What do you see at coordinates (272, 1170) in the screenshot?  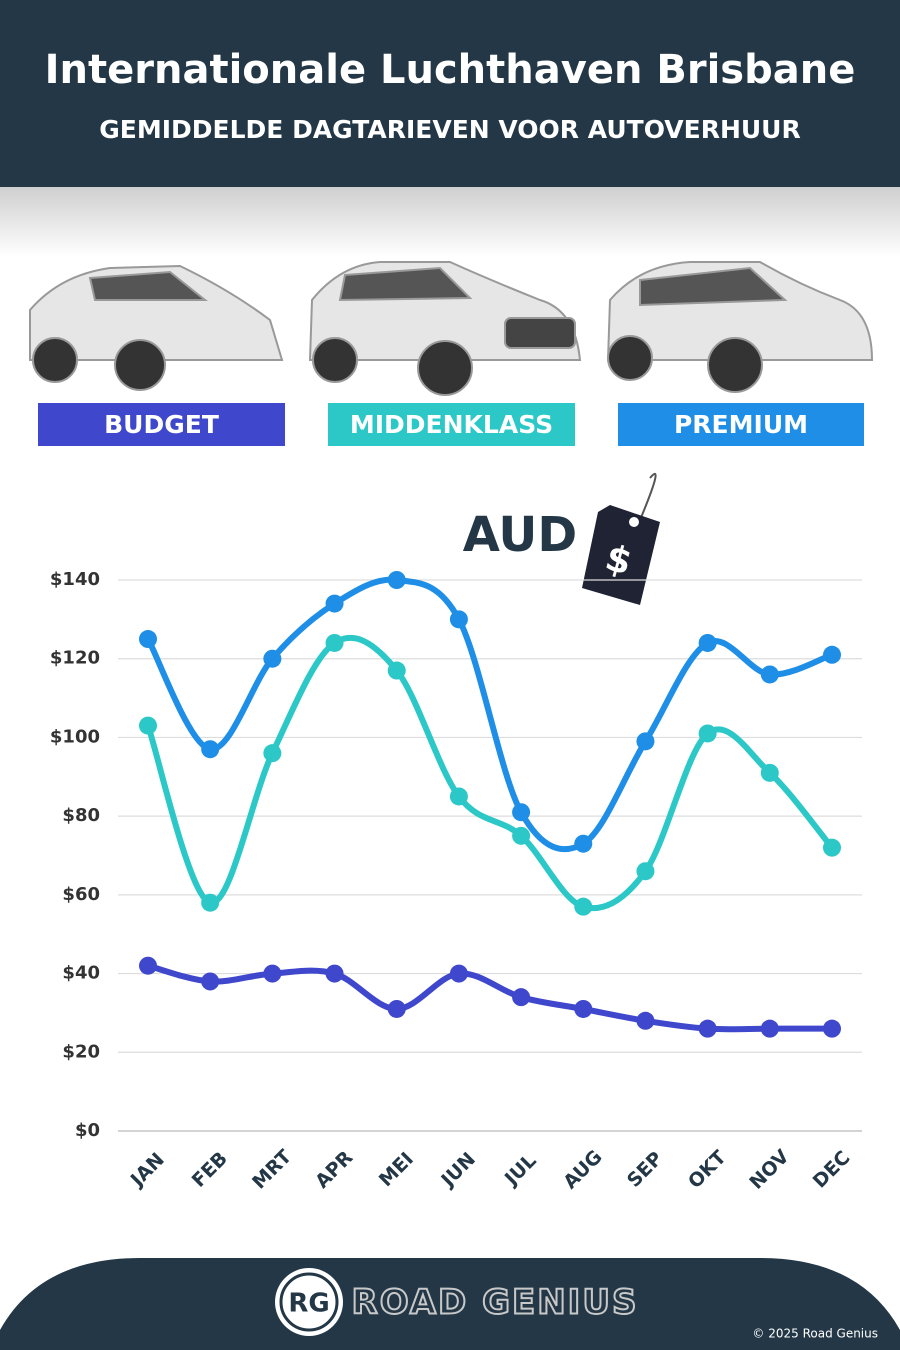 I see `x-tick-label: MRT` at bounding box center [272, 1170].